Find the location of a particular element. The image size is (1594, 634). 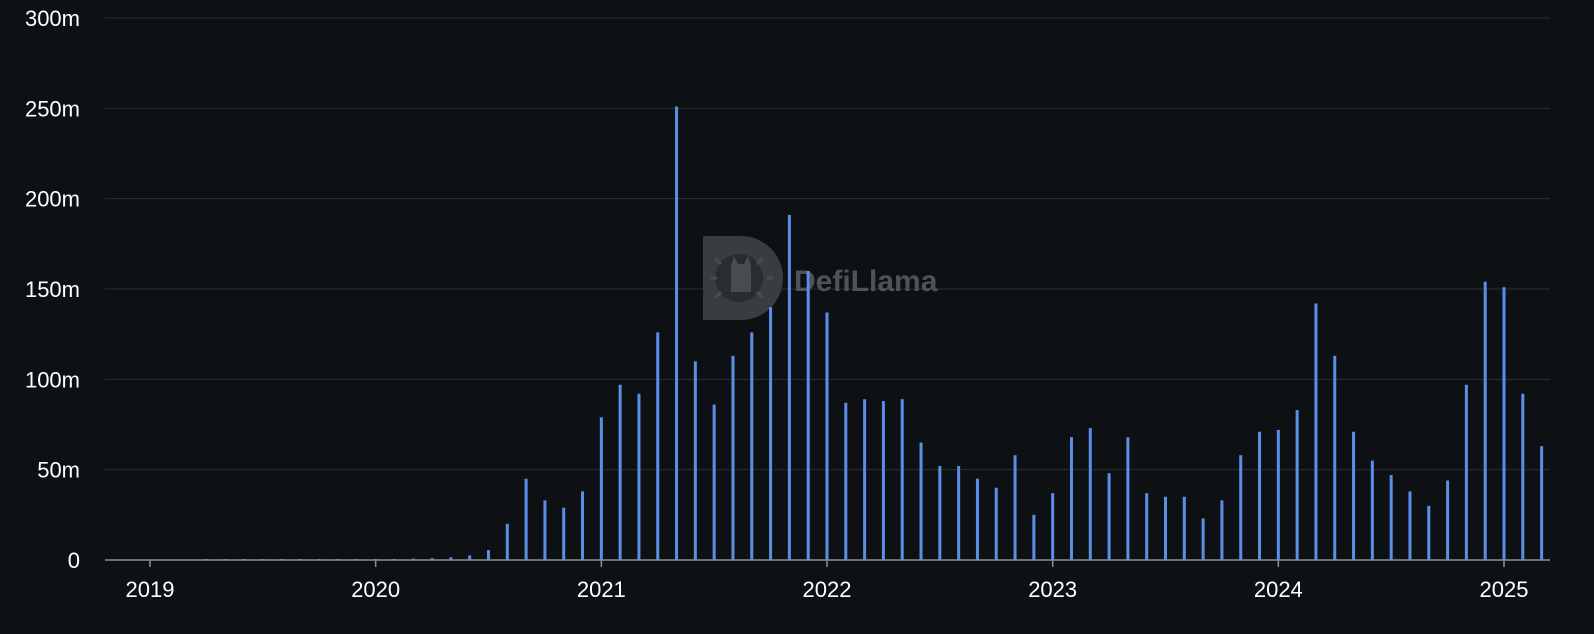

x-tick-label: 2022 is located at coordinates (827, 589).